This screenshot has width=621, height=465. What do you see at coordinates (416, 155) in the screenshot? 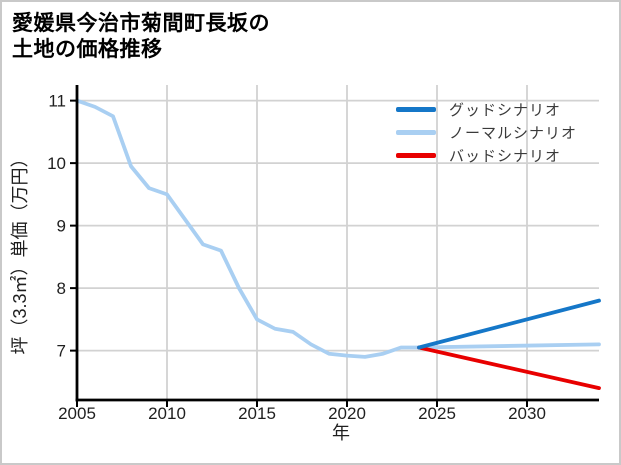
I see `legend-swatch-bad` at bounding box center [416, 155].